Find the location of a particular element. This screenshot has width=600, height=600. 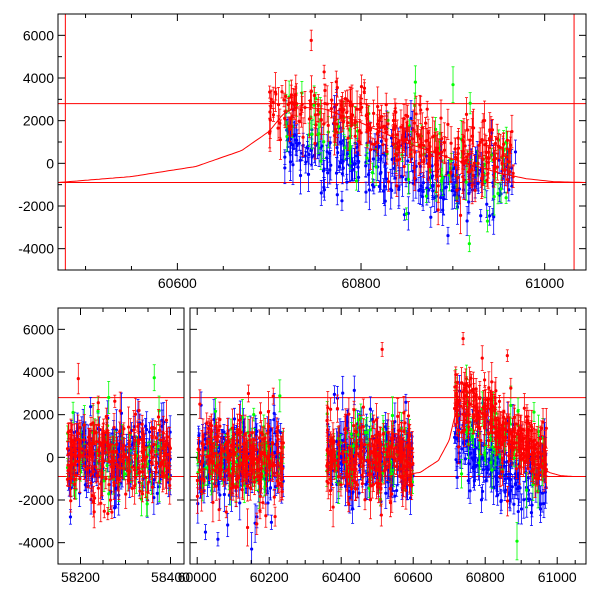

top-xtick-label: 61000 is located at coordinates (544, 283).